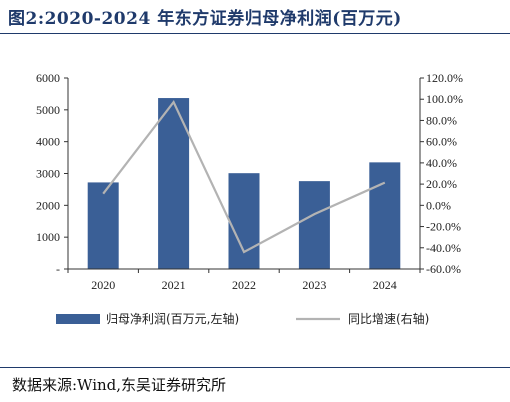 The width and height of the screenshot is (510, 402). Describe the element at coordinates (443, 227) in the screenshot. I see `right-tick-label: -20.0%` at that location.